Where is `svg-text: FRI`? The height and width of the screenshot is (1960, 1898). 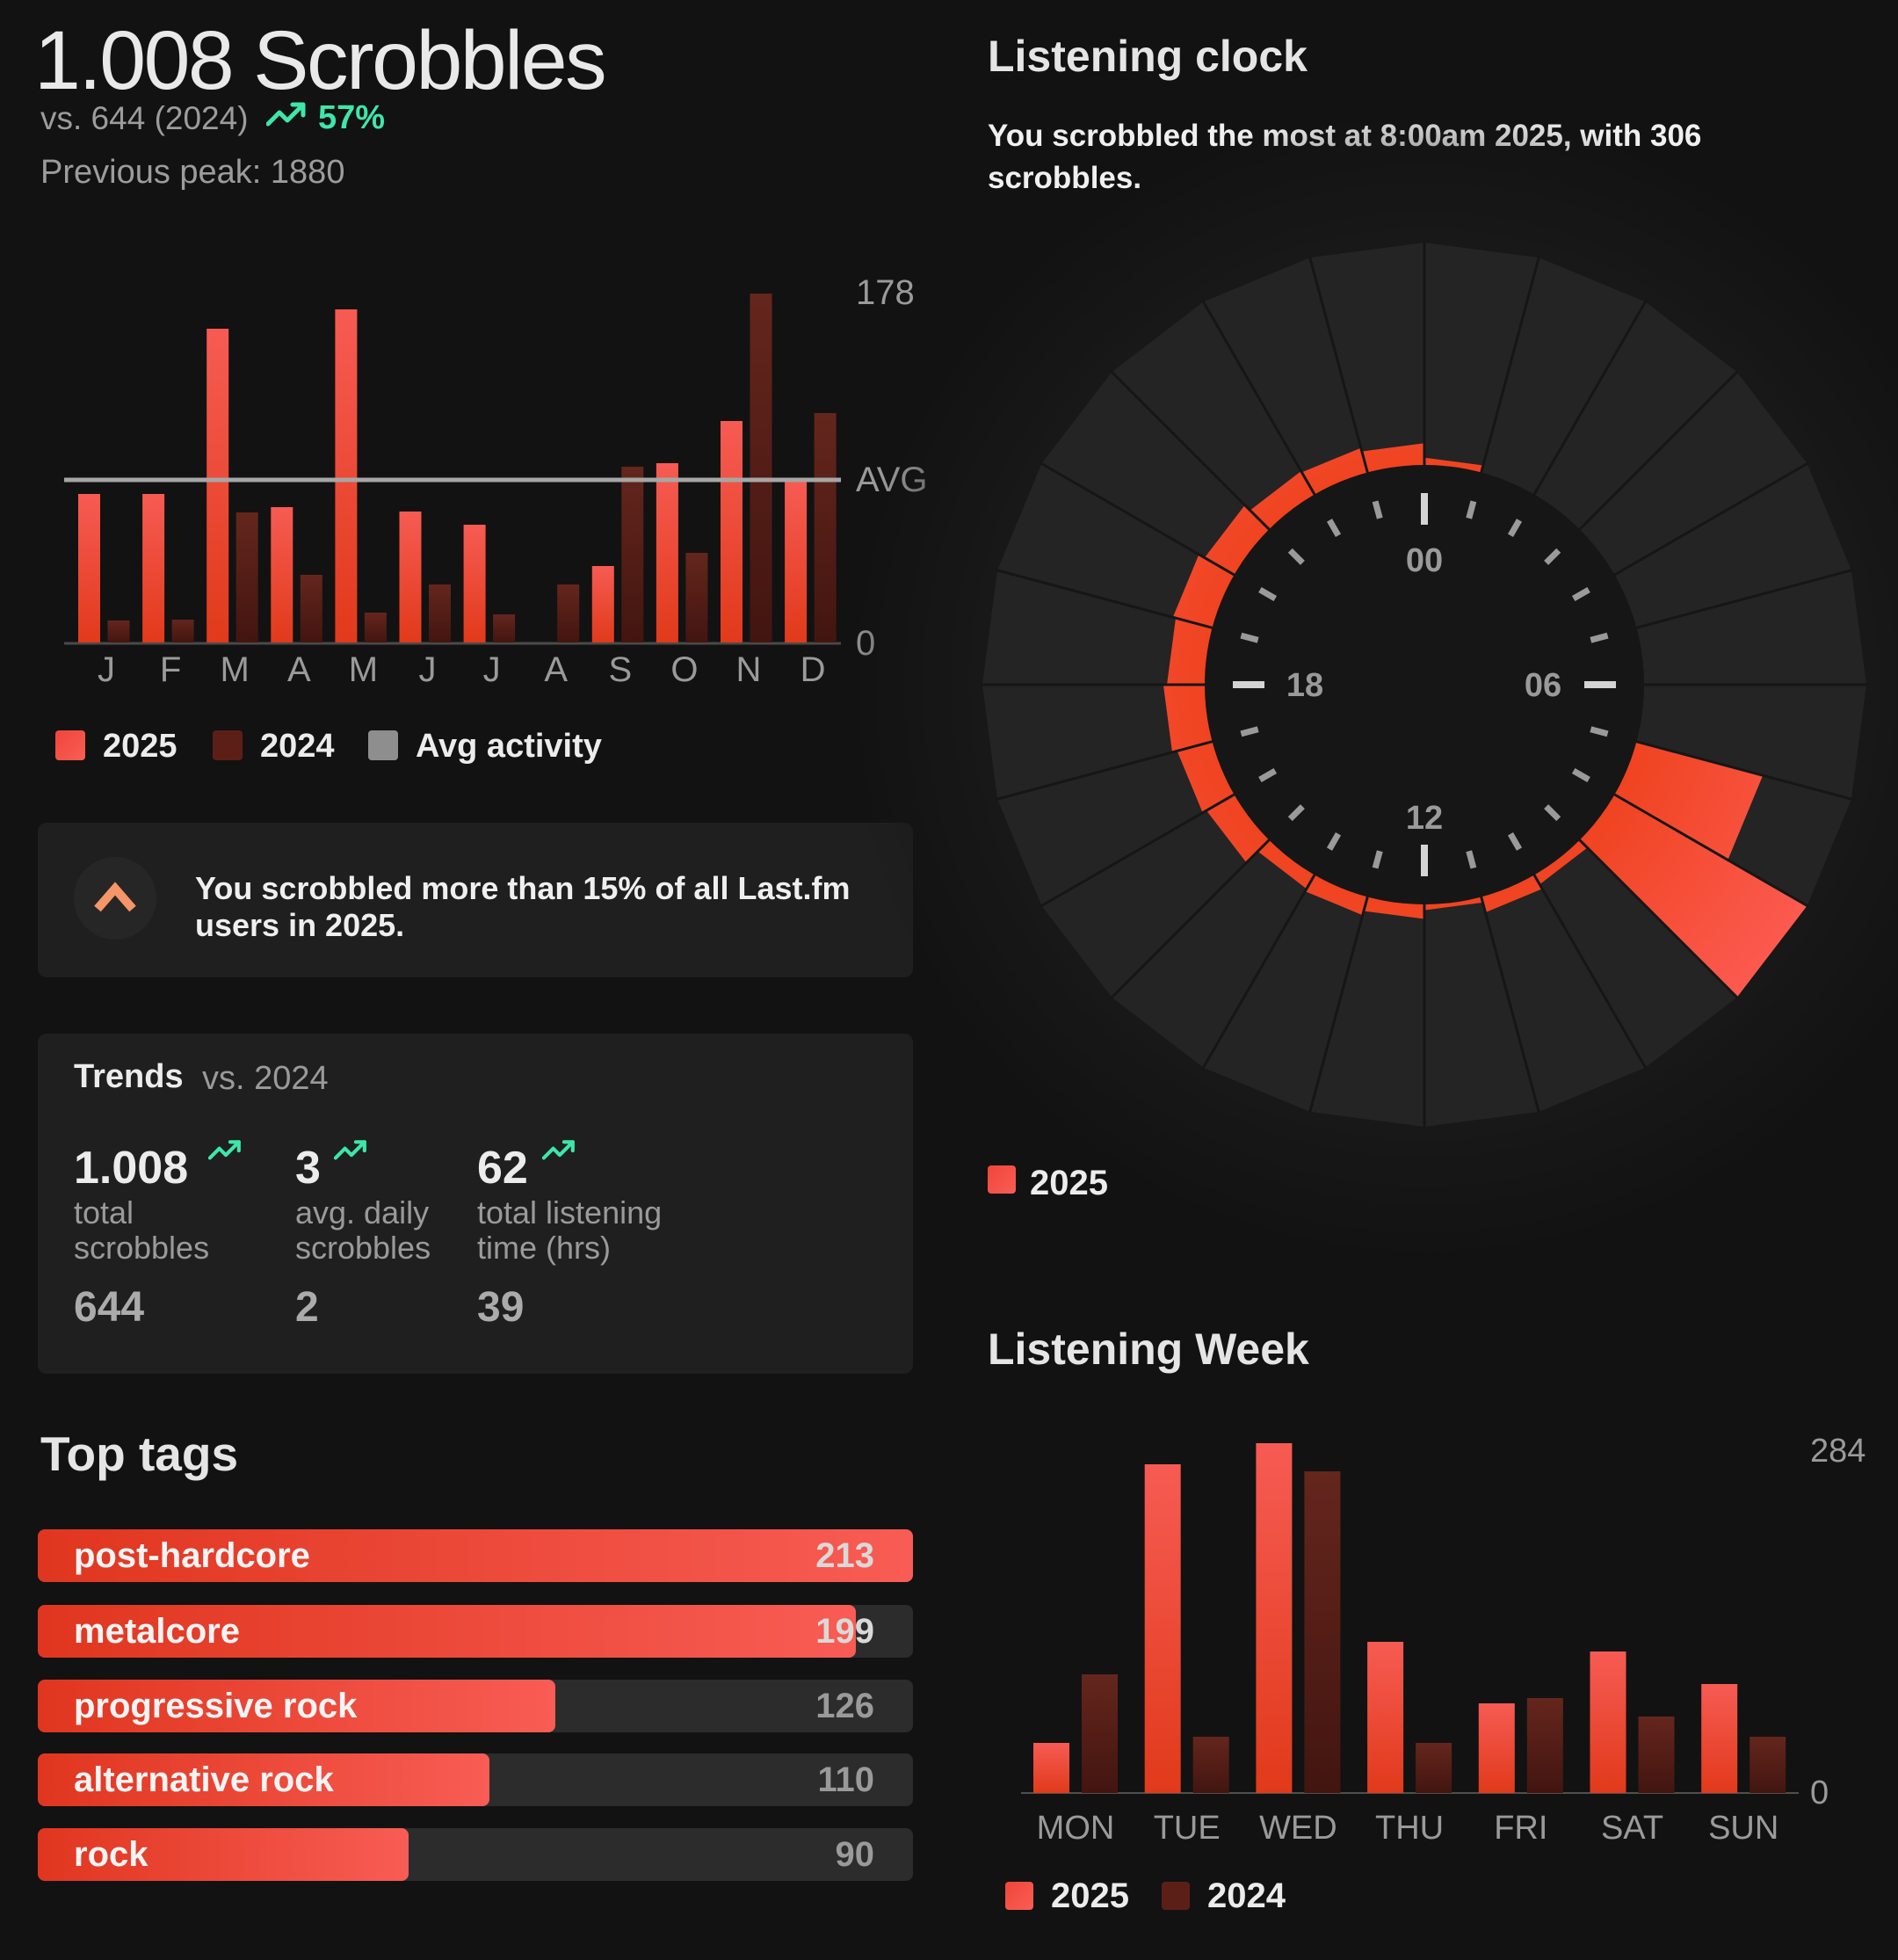
svg-text: FRI is located at coordinates (1521, 1828).